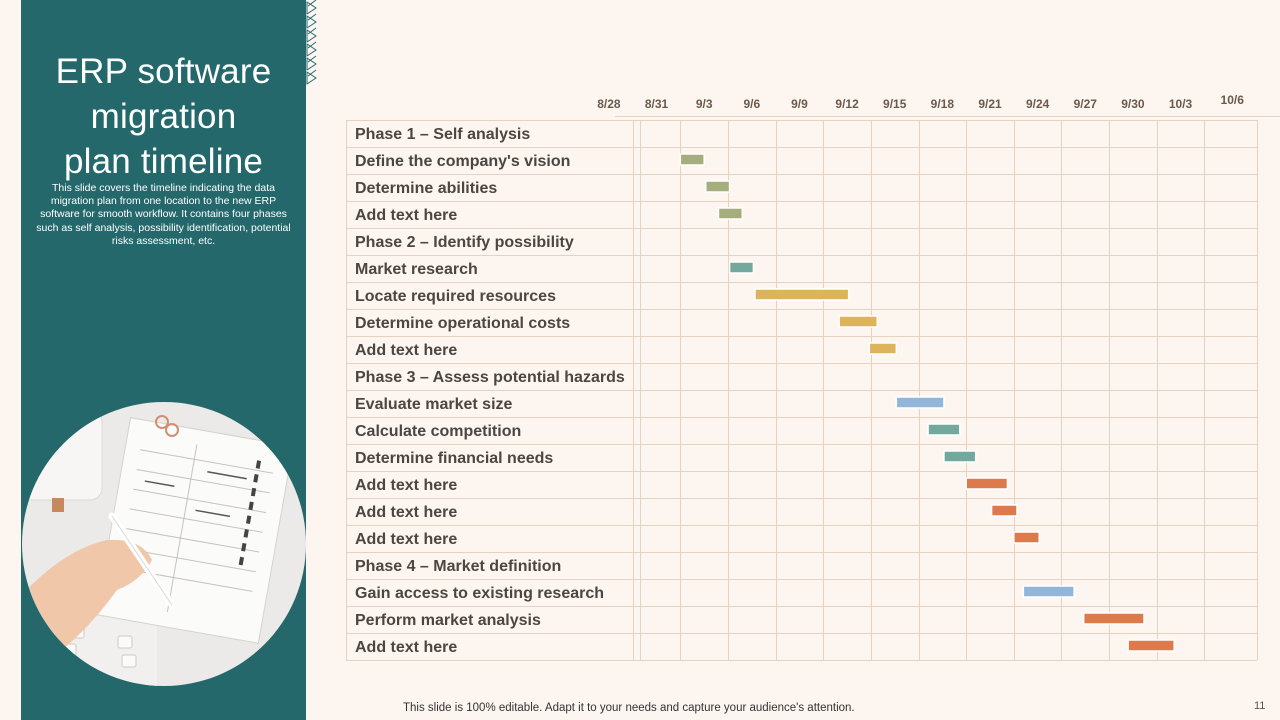 This screenshot has width=1280, height=720. Describe the element at coordinates (163, 116) in the screenshot. I see `slide-title: ERP software migration plan timeline` at that location.